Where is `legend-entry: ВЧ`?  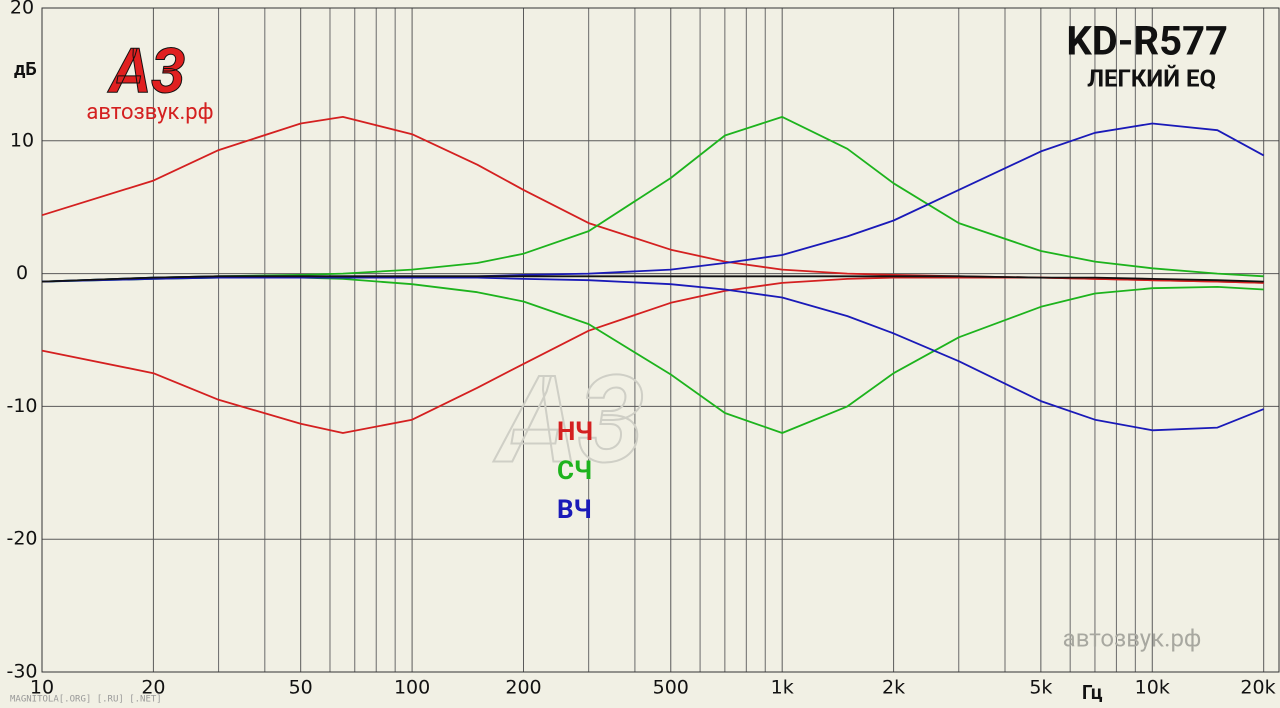
legend-entry: ВЧ is located at coordinates (574, 510).